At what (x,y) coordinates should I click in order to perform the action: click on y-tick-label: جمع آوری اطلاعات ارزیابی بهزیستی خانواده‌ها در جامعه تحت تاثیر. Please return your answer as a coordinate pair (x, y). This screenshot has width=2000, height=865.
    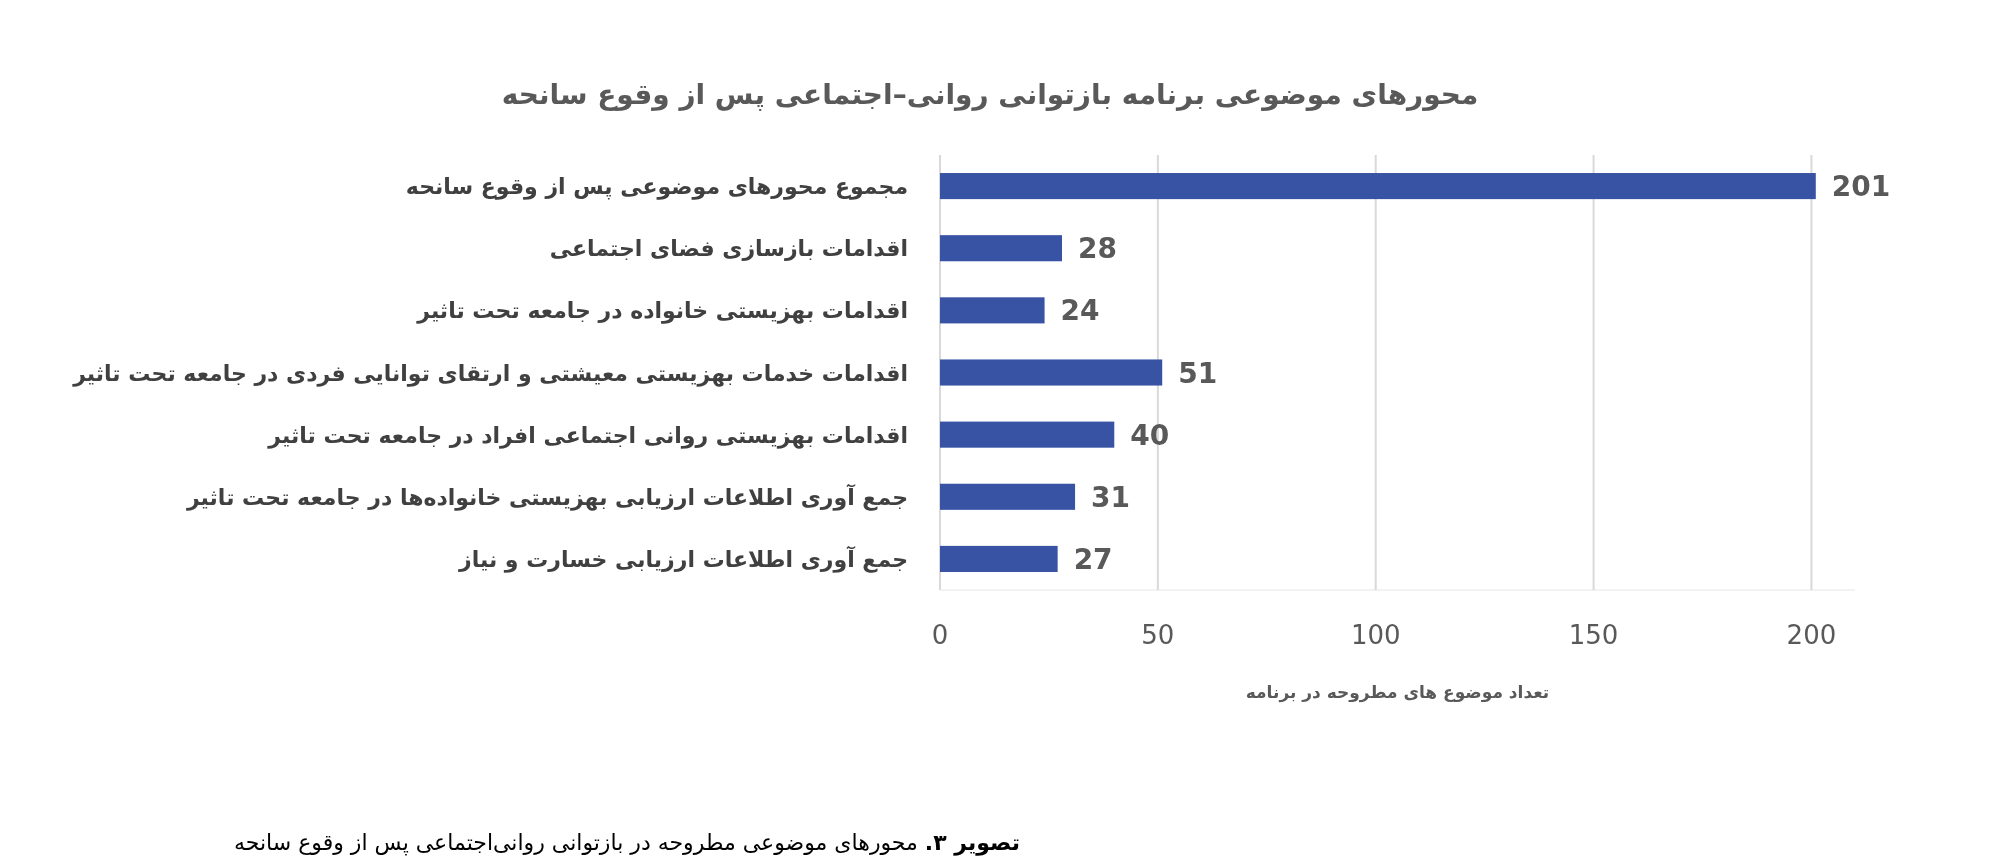
    Looking at the image, I should click on (547, 497).